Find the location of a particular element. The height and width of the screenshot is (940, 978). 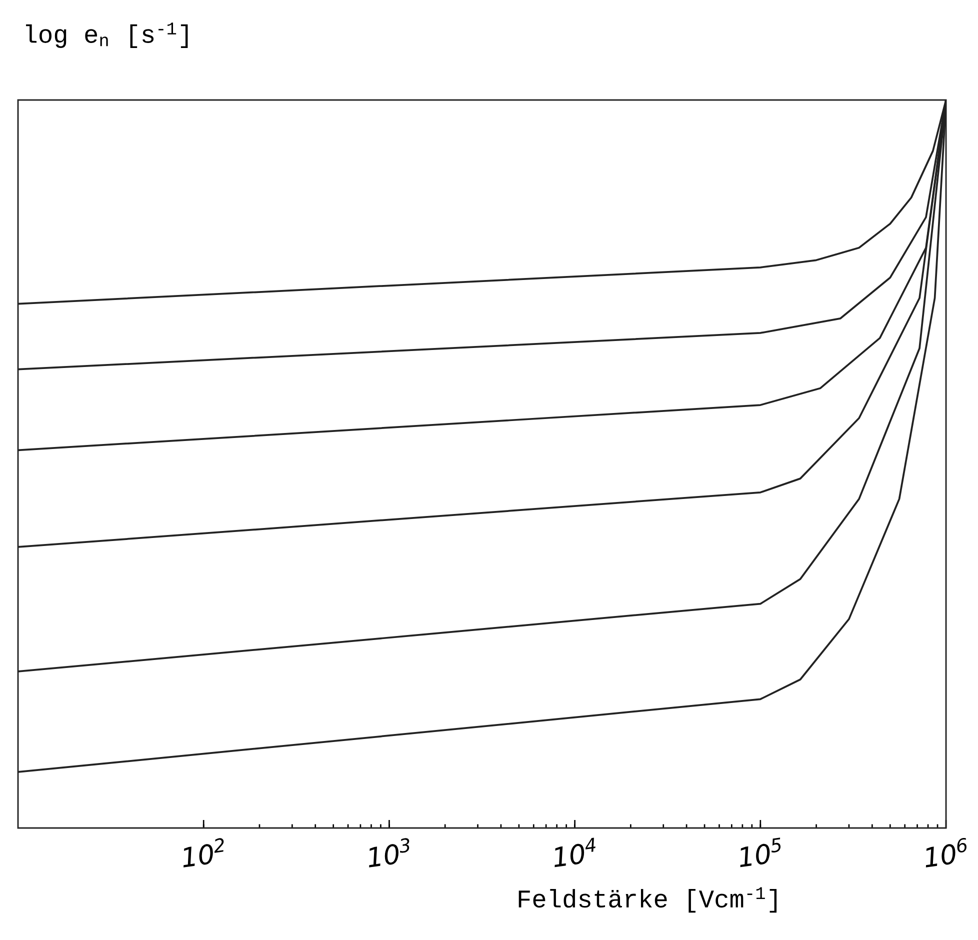

x-tick-label: 10$^{2}$ is located at coordinates (204, 853).